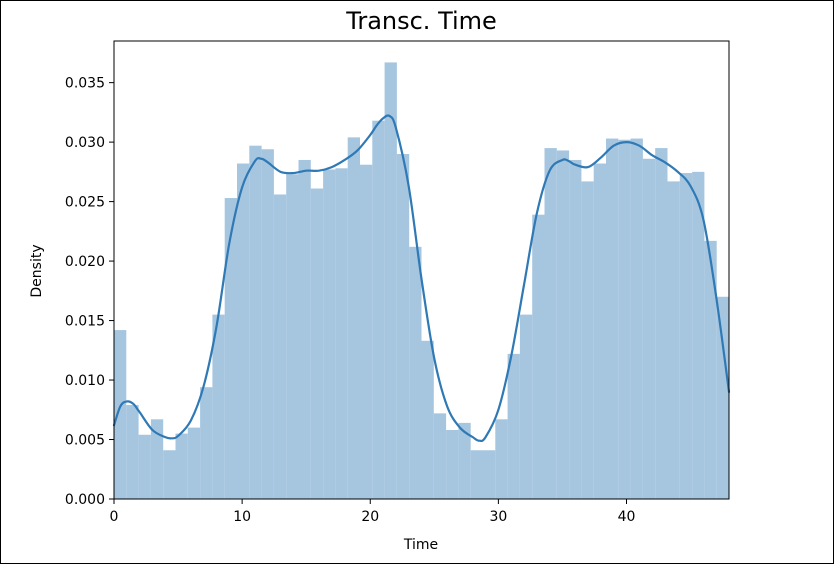  What do you see at coordinates (85, 441) in the screenshot?
I see `y-tick-label: 0.005` at bounding box center [85, 441].